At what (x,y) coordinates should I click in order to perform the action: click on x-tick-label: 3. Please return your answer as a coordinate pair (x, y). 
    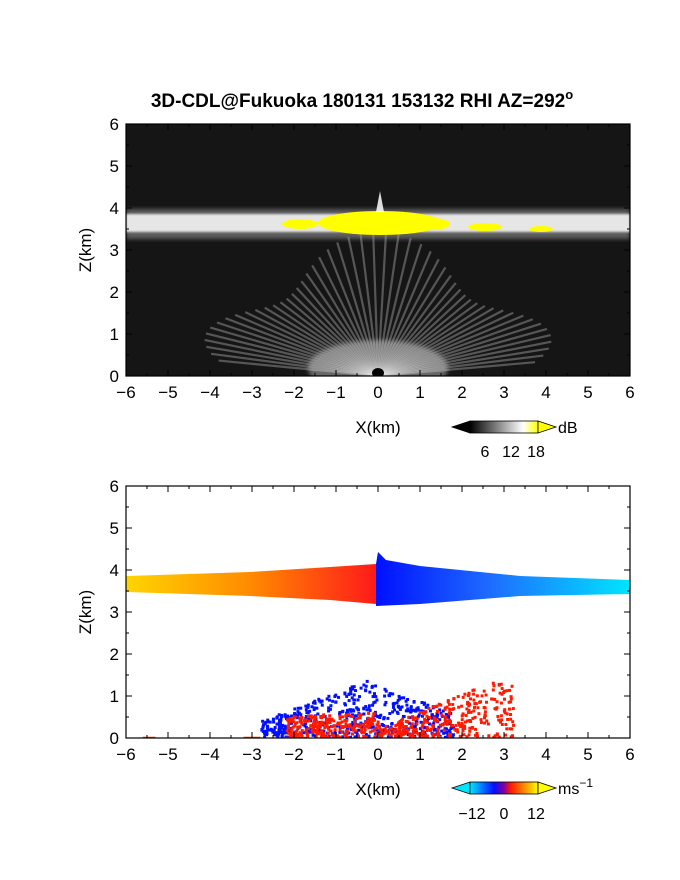
    Looking at the image, I should click on (503, 392).